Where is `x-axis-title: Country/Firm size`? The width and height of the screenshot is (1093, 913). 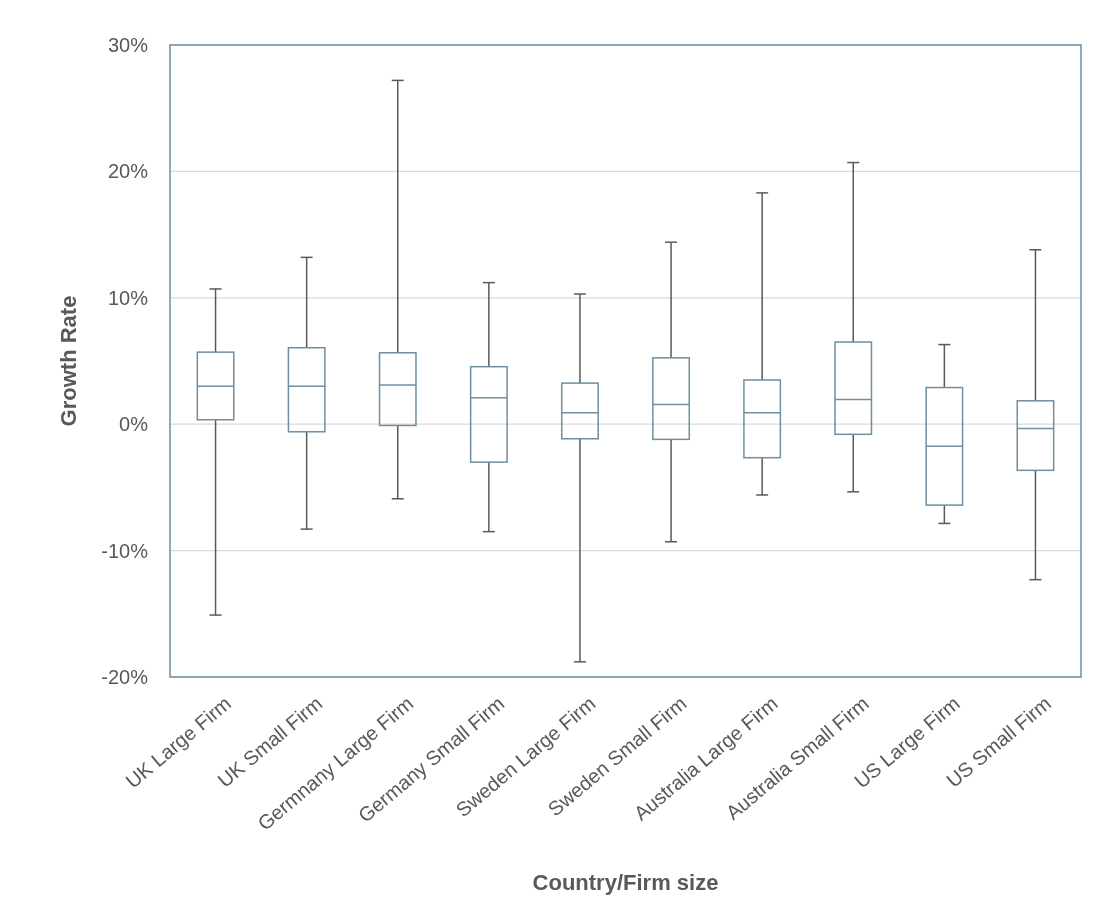
x-axis-title: Country/Firm size is located at coordinates (625, 882).